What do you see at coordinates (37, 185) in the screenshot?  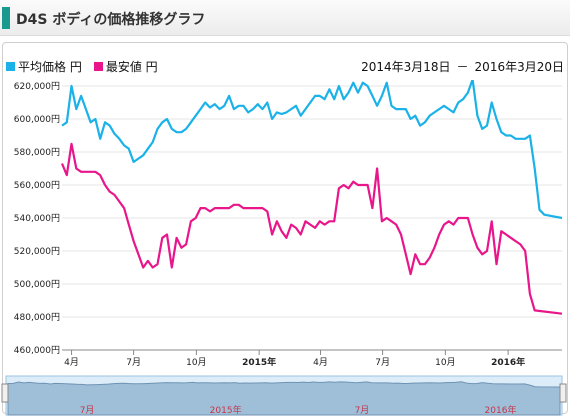 I see `y-tick-label: 560,000円` at bounding box center [37, 185].